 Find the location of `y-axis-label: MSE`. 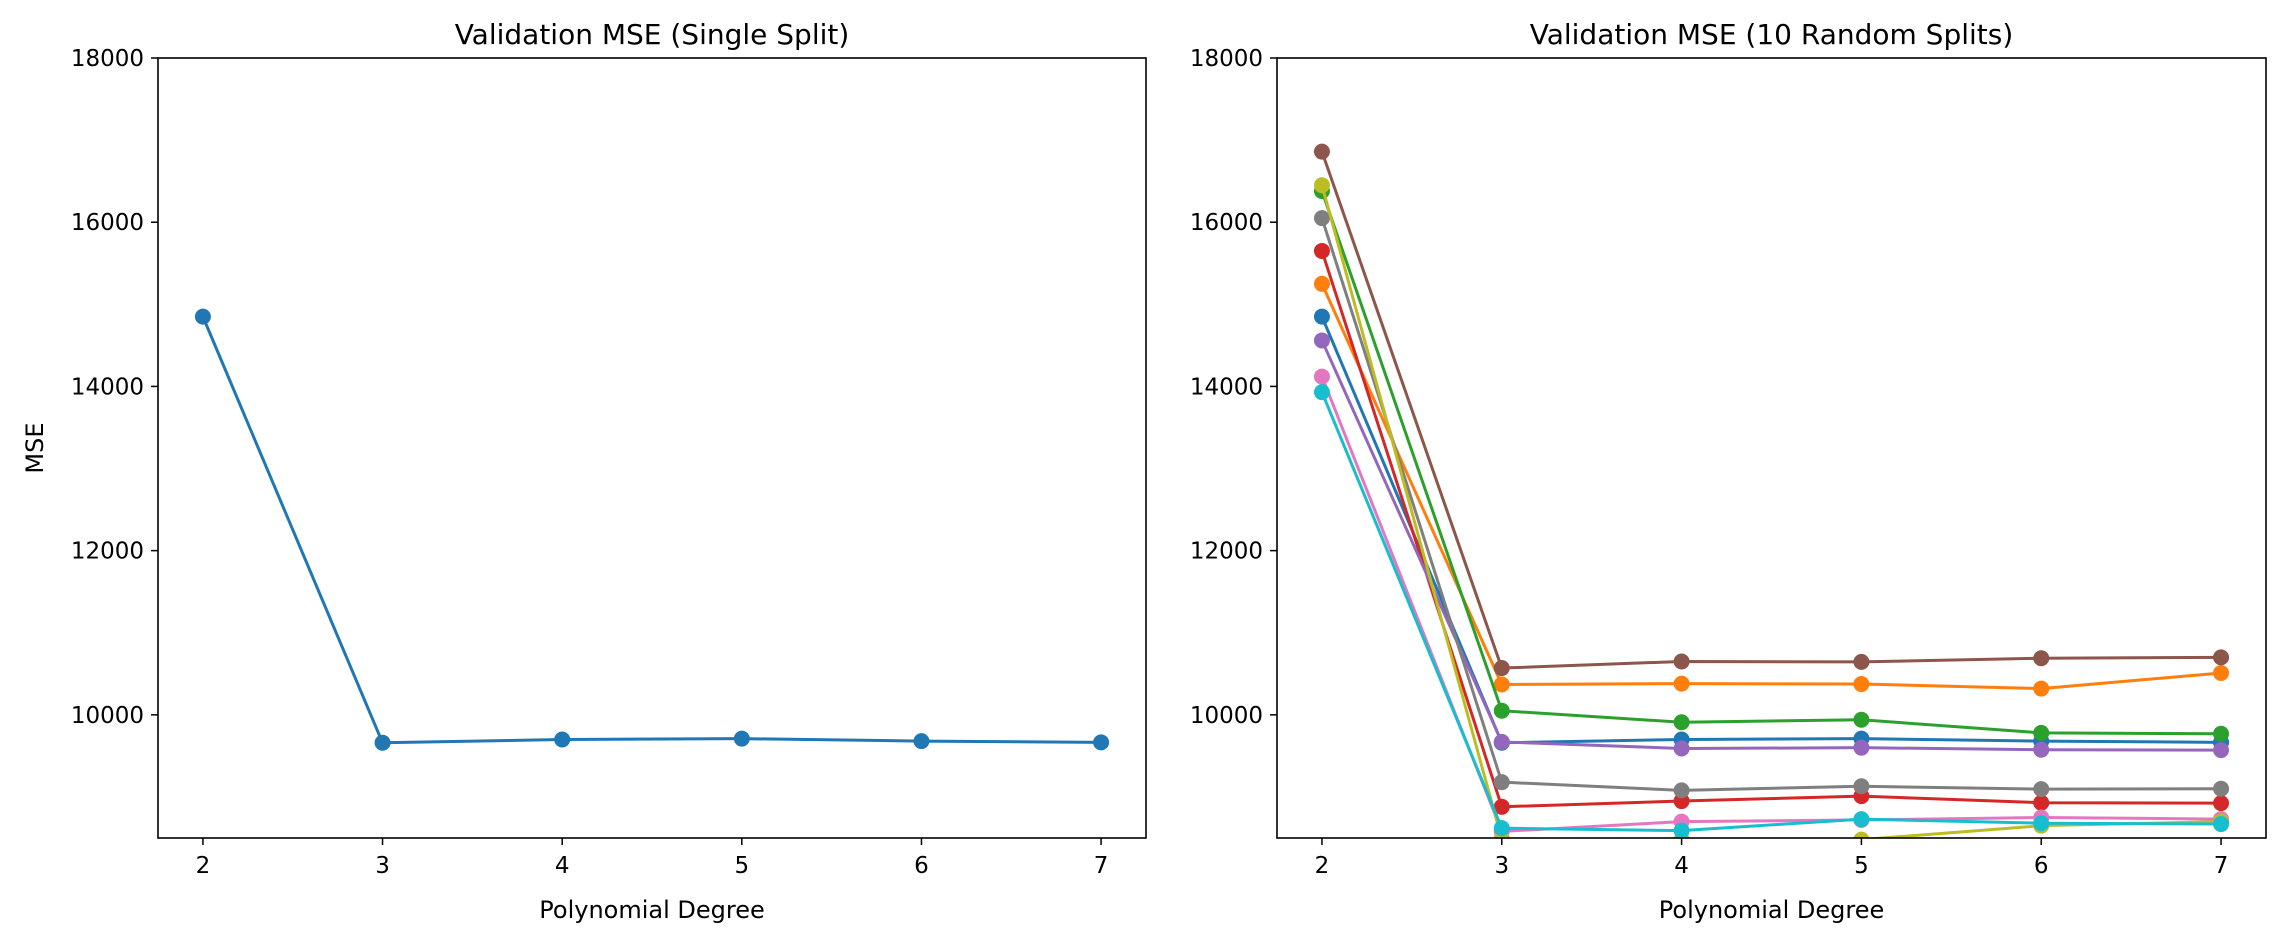

y-axis-label: MSE is located at coordinates (35, 447).